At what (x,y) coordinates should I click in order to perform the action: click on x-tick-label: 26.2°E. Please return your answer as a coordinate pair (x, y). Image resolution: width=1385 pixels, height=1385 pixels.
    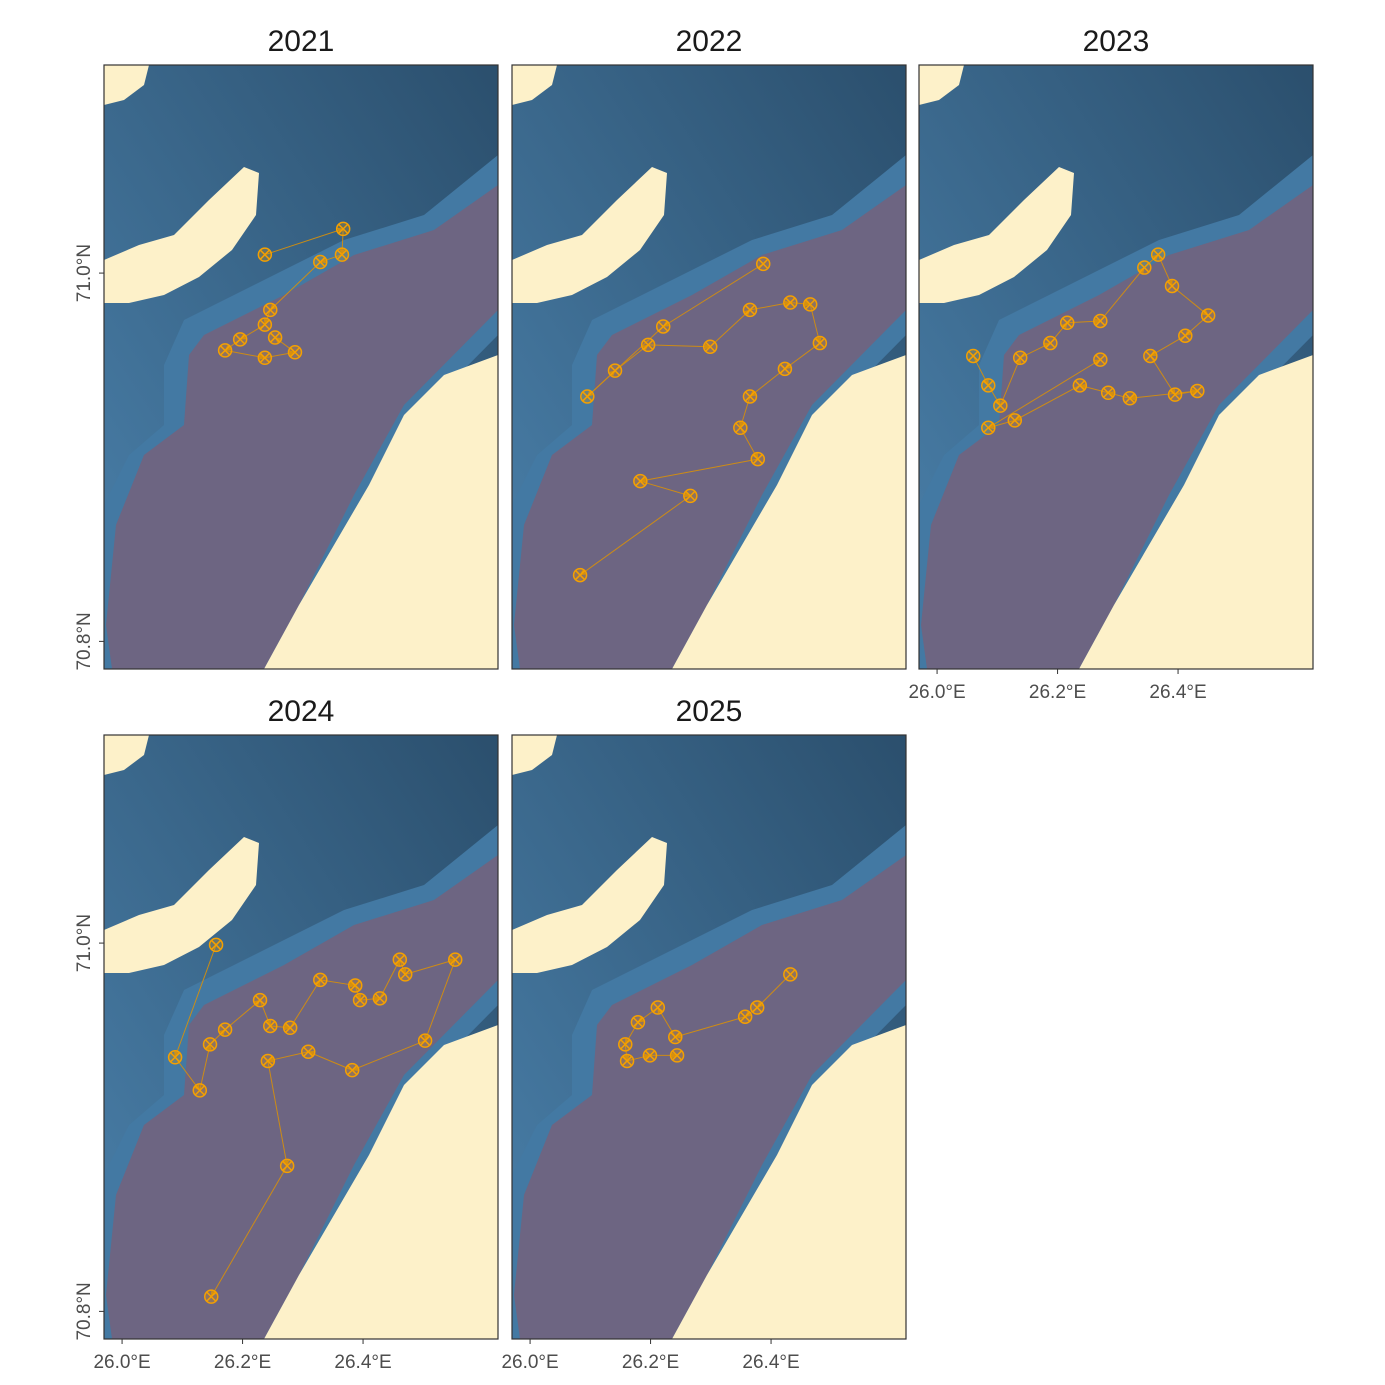
    Looking at the image, I should click on (242, 1362).